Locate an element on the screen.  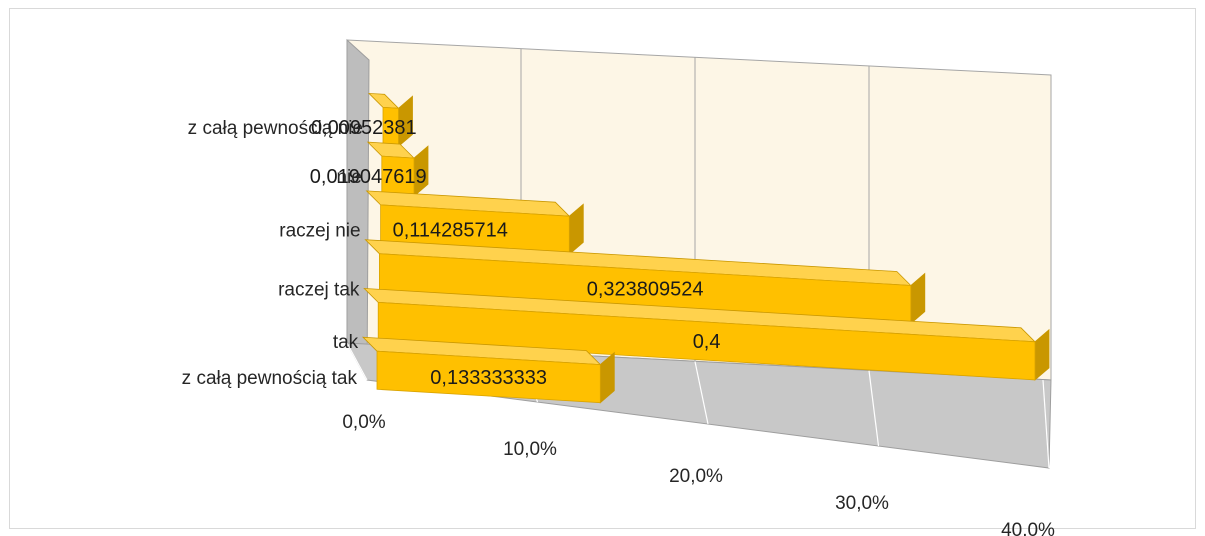
category-label: raczej tak is located at coordinates (319, 290).